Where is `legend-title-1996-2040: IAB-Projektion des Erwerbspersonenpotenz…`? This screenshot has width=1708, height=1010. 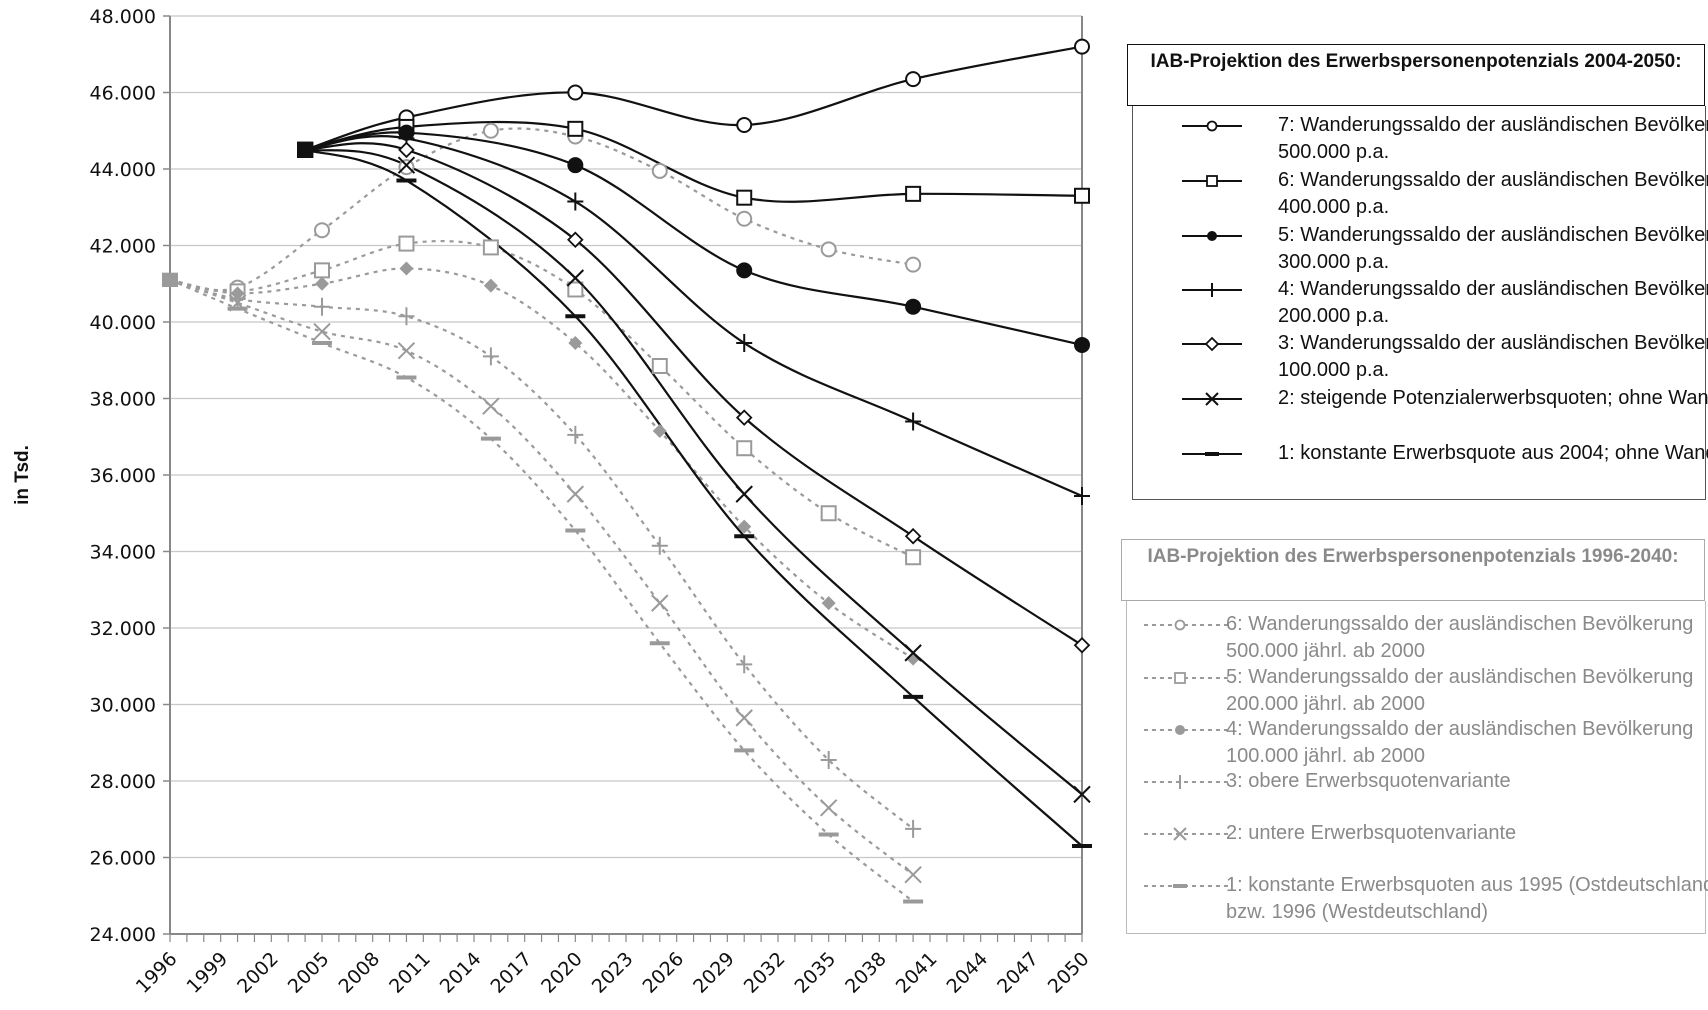
legend-title-1996-2040: IAB-Projektion des Erwerbspersonenpotenz… is located at coordinates (1413, 570).